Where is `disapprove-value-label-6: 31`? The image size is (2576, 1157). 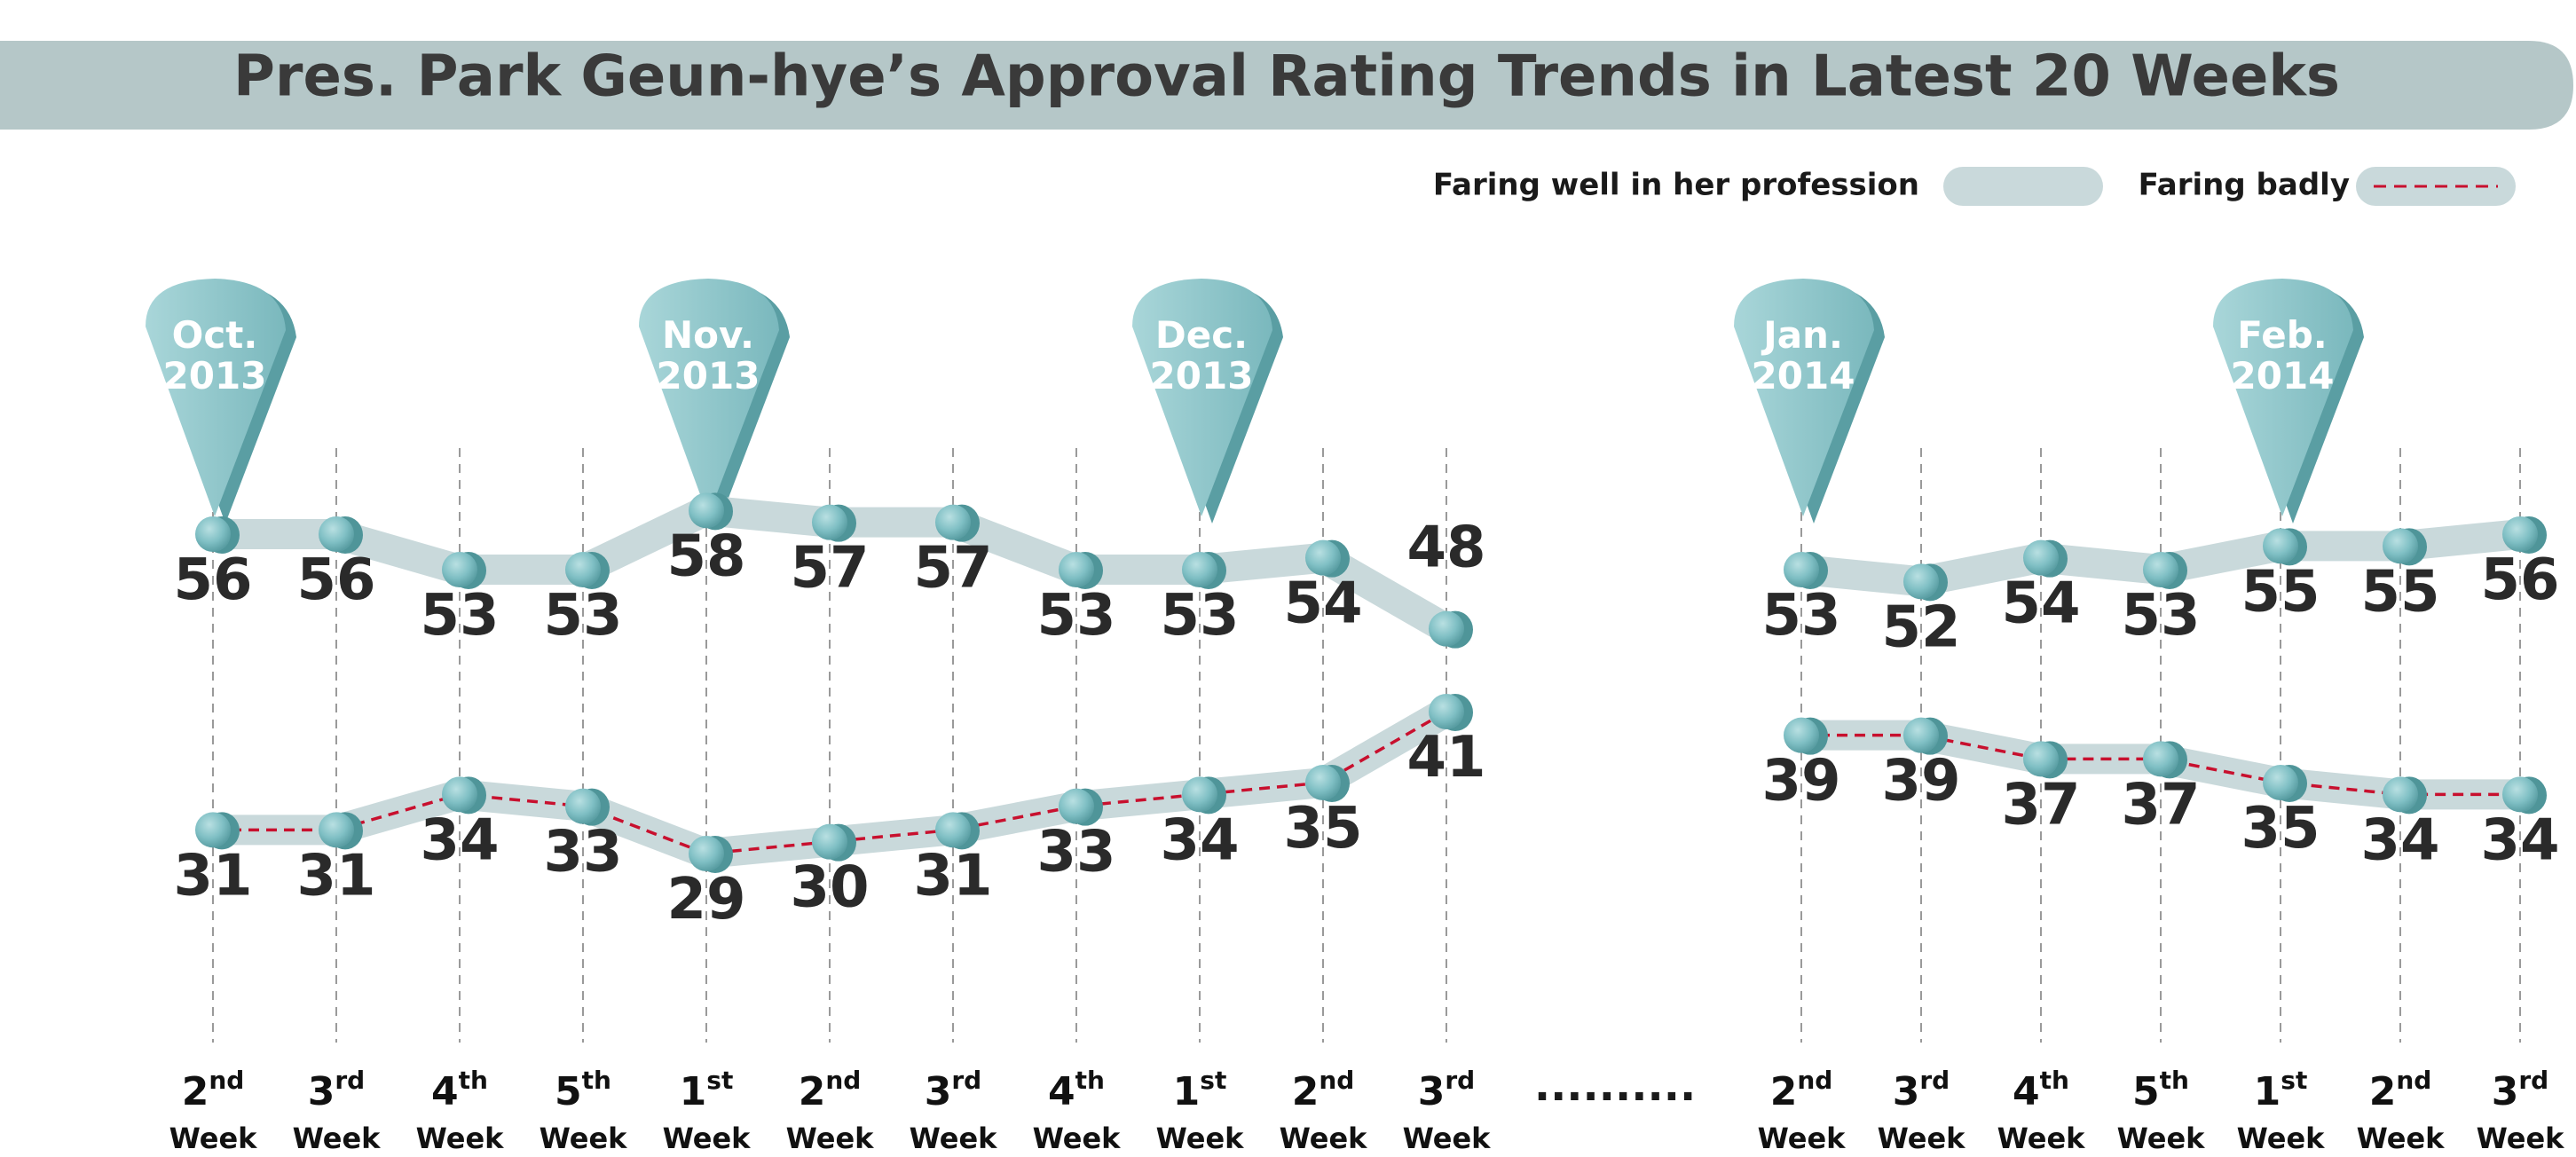 disapprove-value-label-6: 31 is located at coordinates (953, 876).